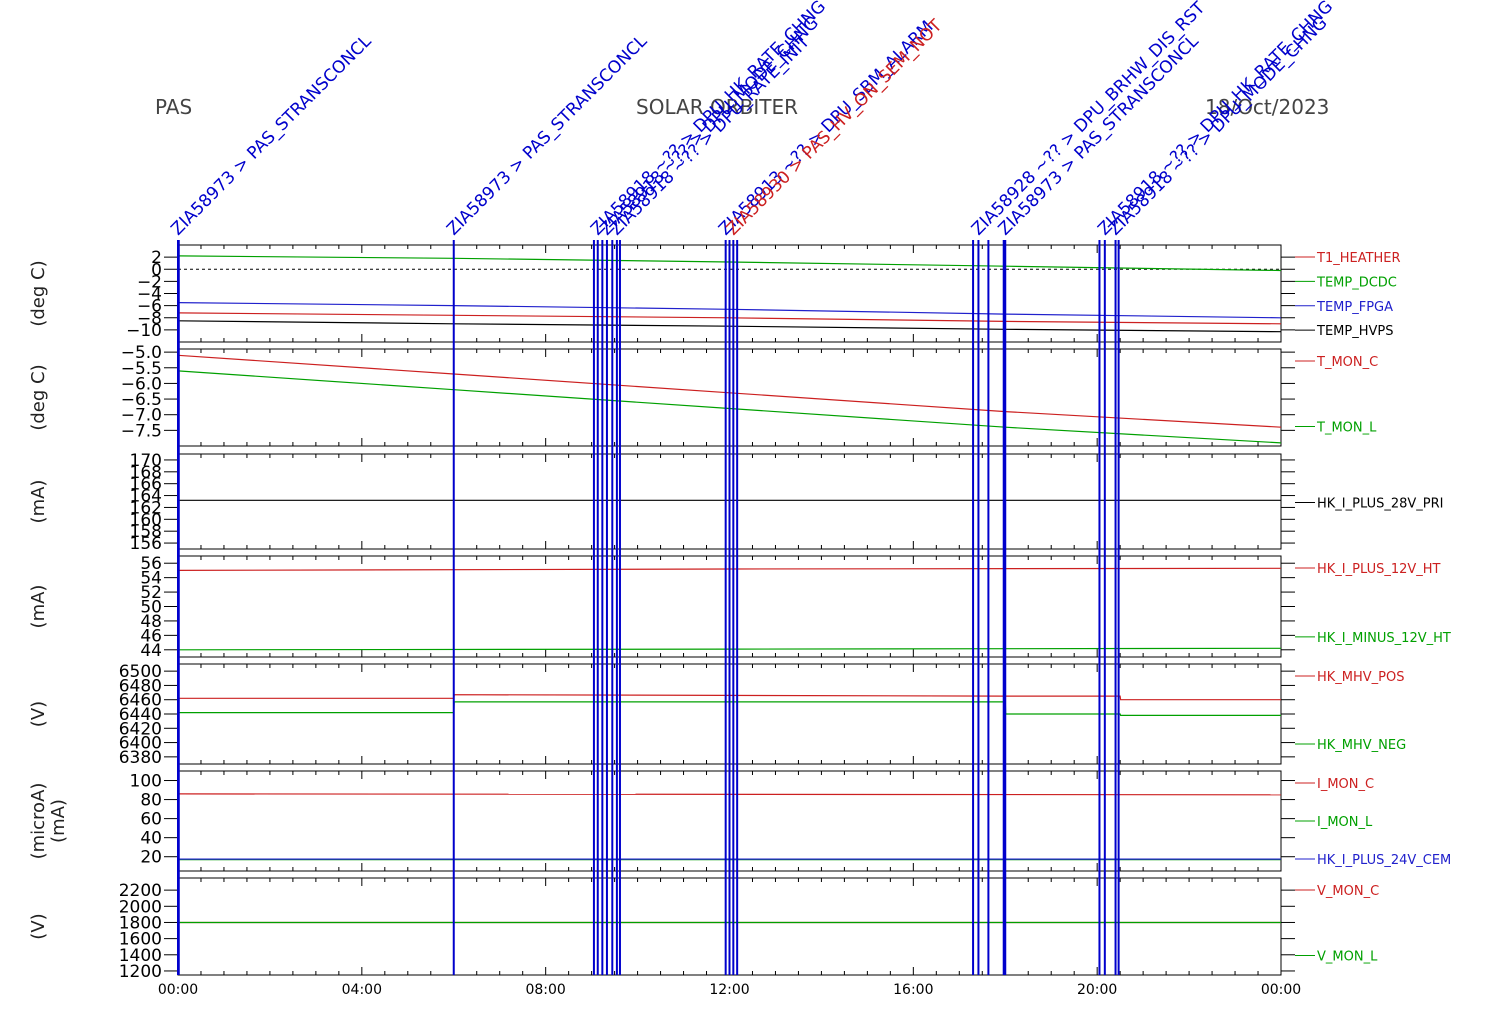 The image size is (1512, 1020). I want to click on y-tick-label: 6420, so click(140, 729).